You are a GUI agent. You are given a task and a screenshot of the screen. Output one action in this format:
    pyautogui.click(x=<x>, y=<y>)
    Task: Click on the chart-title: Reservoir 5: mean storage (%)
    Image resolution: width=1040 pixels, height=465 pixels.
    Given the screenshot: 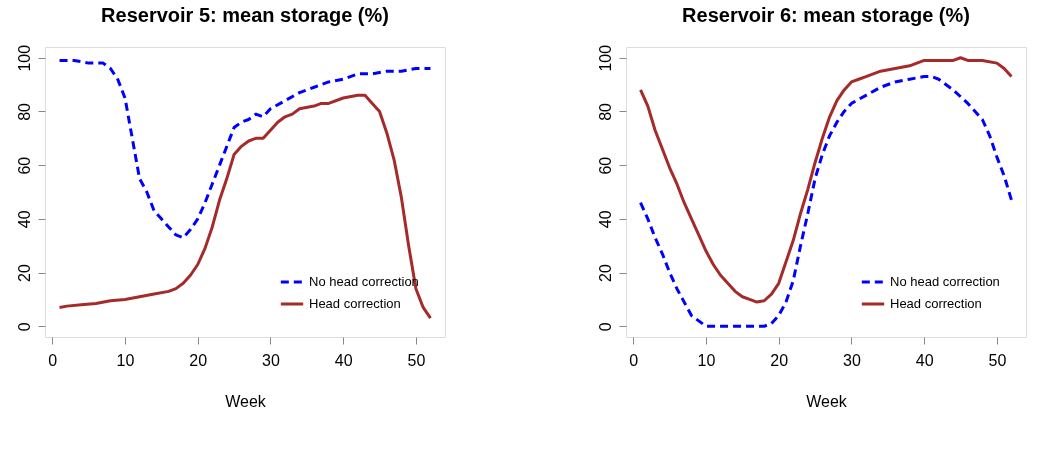 What is the action you would take?
    pyautogui.click(x=245, y=15)
    